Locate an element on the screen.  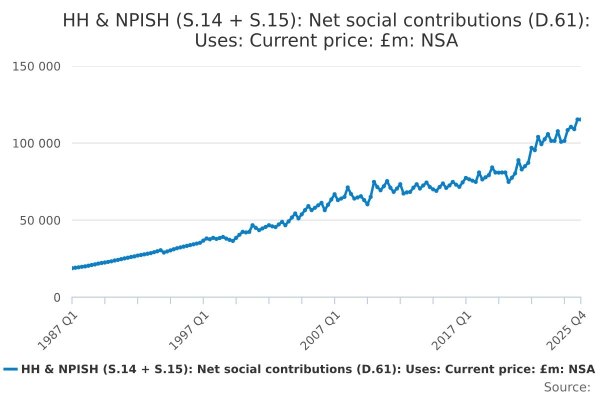
y-tick-label: 50 000 is located at coordinates (40, 220).